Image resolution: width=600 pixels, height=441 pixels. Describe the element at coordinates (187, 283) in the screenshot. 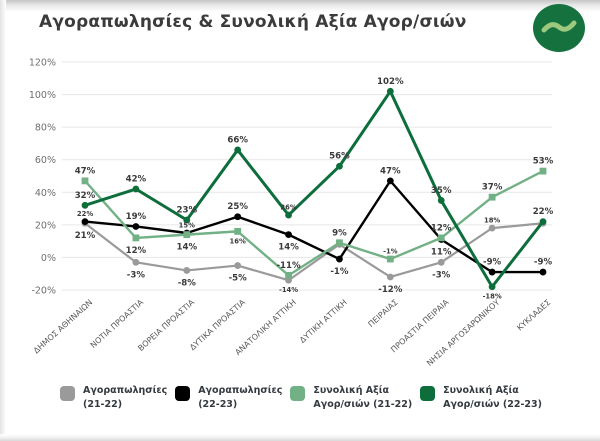

I see `data-label: -8%` at that location.